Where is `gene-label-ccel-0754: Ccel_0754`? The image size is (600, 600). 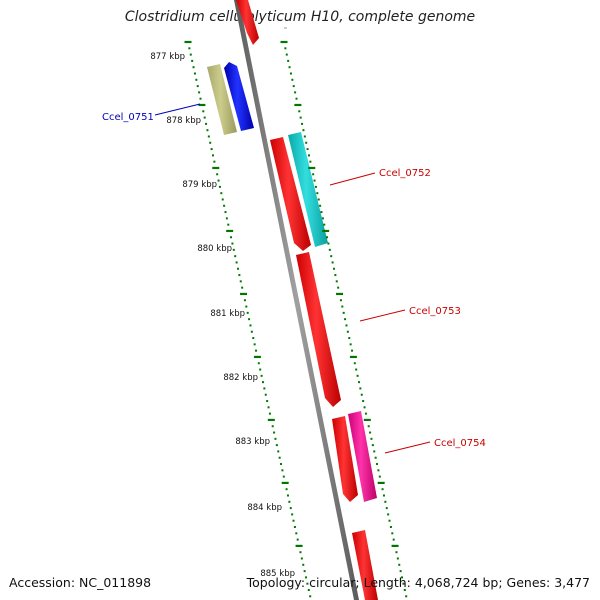 gene-label-ccel-0754: Ccel_0754 is located at coordinates (460, 443).